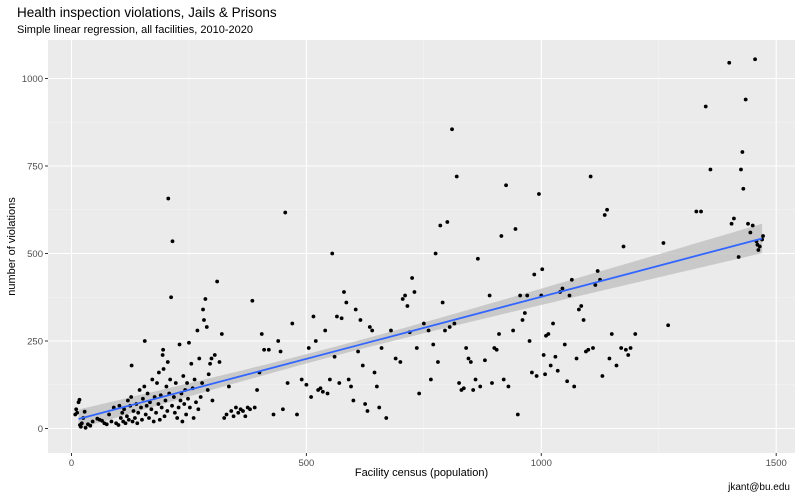 The width and height of the screenshot is (800, 500). I want to click on y-tick-label: 250, so click(35, 342).